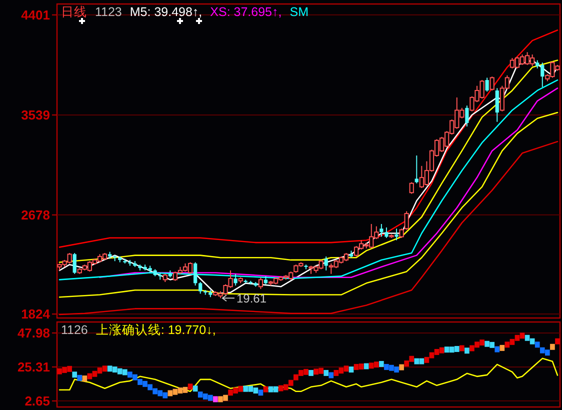 Image resolution: width=562 pixels, height=410 pixels. What do you see at coordinates (35, 114) in the screenshot?
I see `y-tick-label: 3539` at bounding box center [35, 114].